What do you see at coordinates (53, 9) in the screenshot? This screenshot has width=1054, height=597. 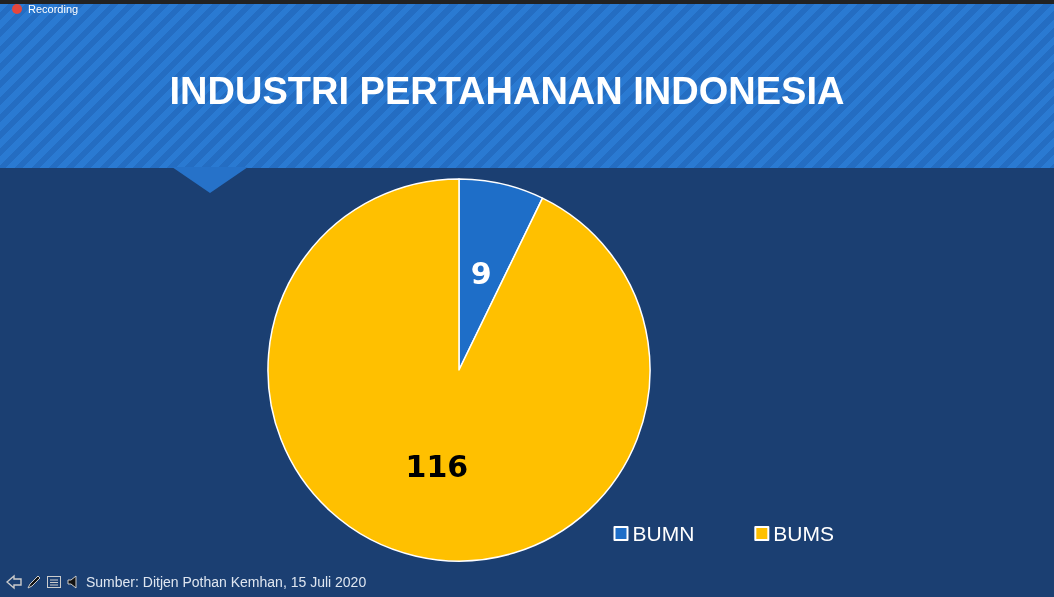 I see `text: Recording` at bounding box center [53, 9].